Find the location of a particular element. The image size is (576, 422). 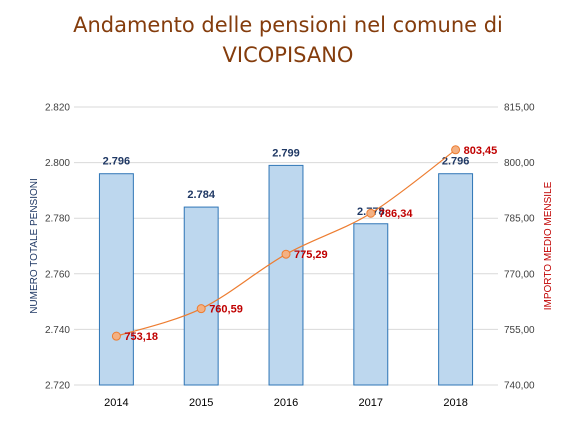

y-left-tick-label: 2.780 is located at coordinates (57, 219).